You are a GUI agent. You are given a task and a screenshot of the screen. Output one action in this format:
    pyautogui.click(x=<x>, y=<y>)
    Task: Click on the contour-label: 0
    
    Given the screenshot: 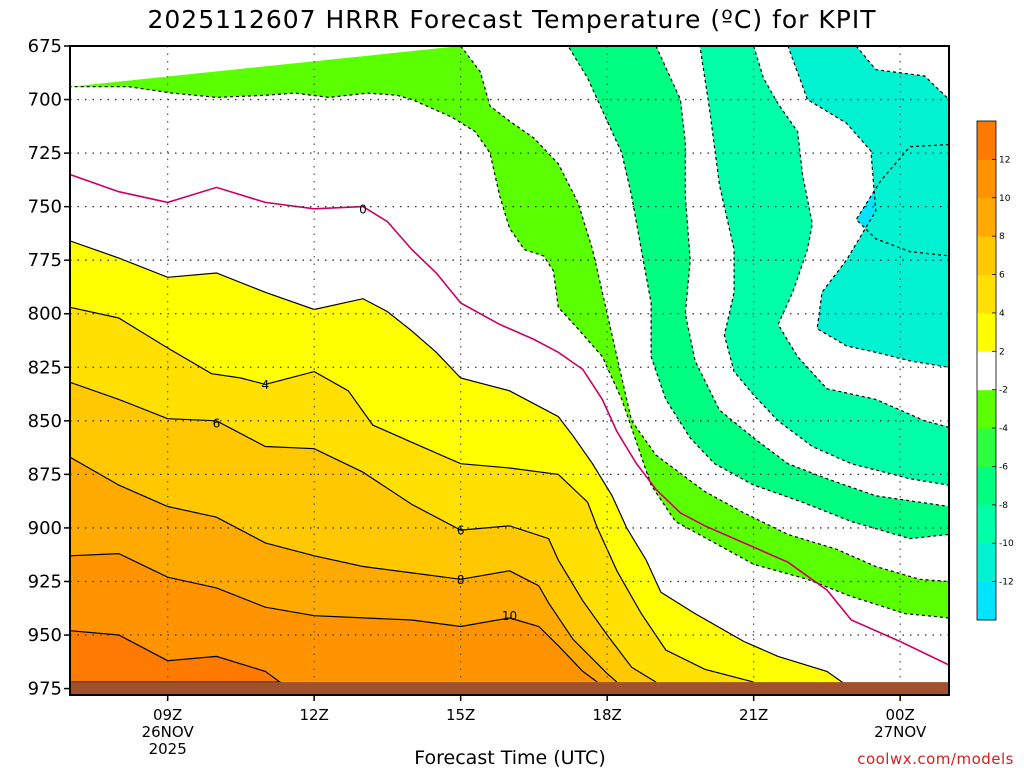 What is the action you would take?
    pyautogui.click(x=363, y=209)
    